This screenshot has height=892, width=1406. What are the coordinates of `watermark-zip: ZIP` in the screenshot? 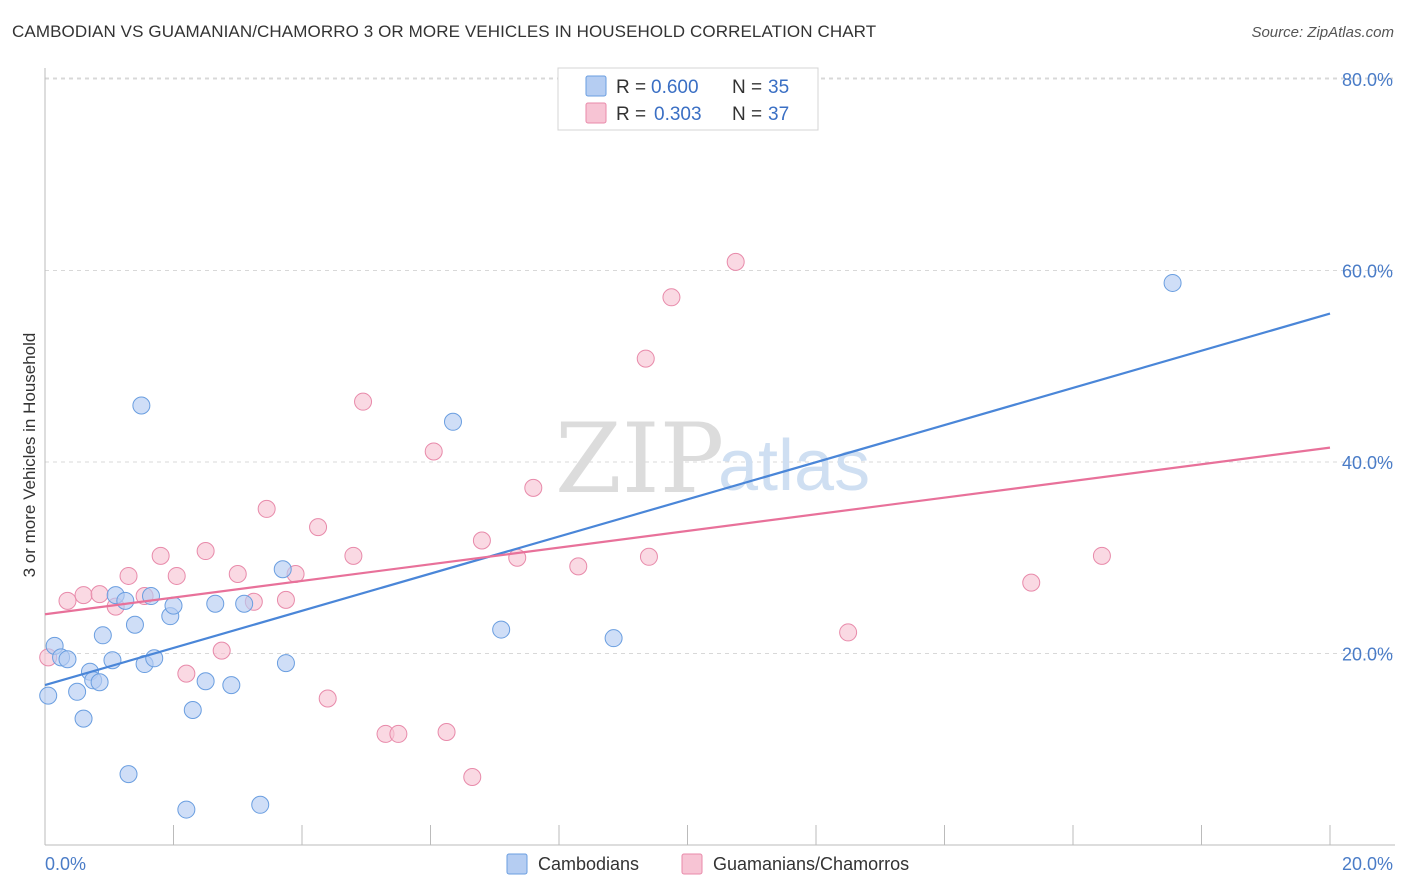 It's located at (639, 459).